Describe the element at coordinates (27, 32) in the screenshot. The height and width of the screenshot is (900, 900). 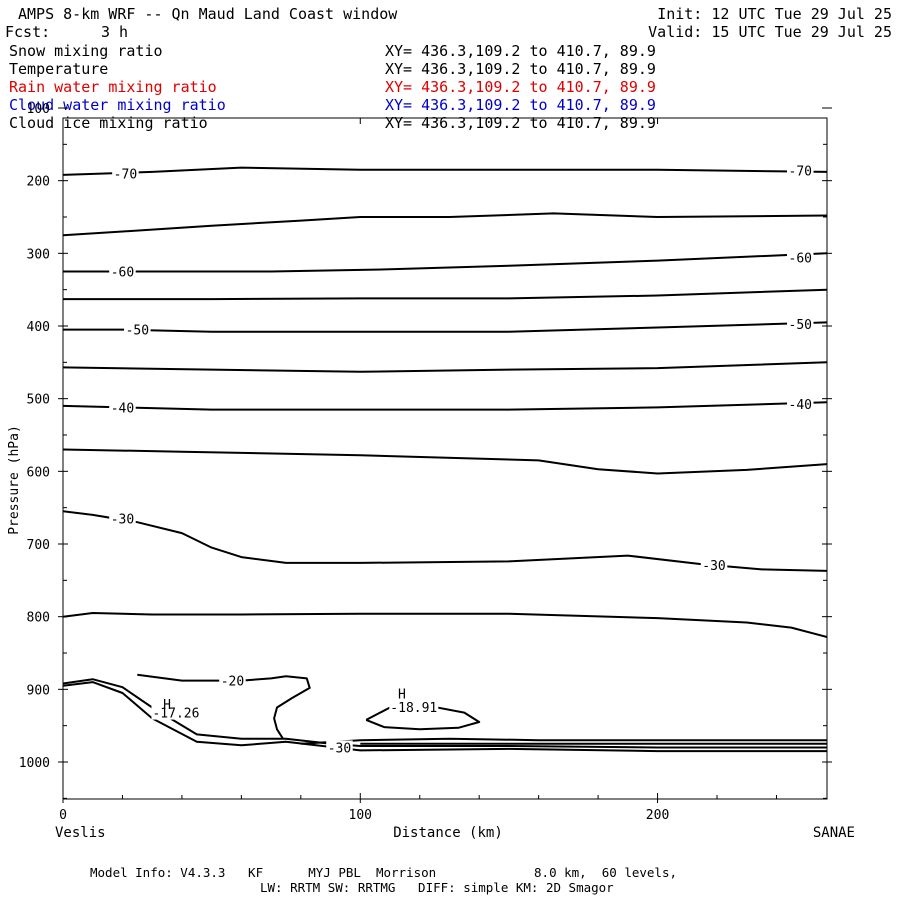
I see `forecast-label: Fcst:` at that location.